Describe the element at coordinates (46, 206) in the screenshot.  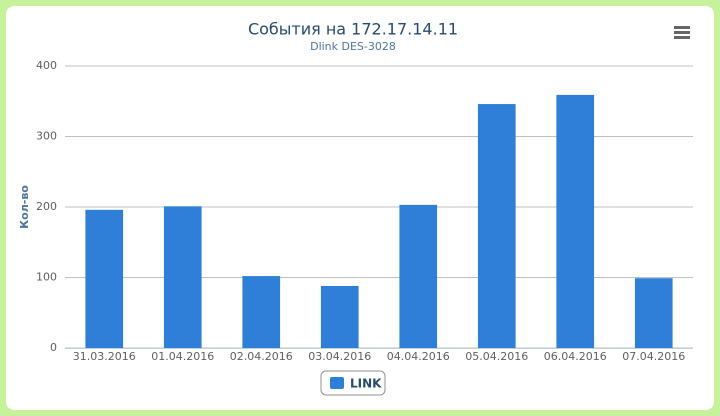
I see `y-tick-label: 200` at that location.